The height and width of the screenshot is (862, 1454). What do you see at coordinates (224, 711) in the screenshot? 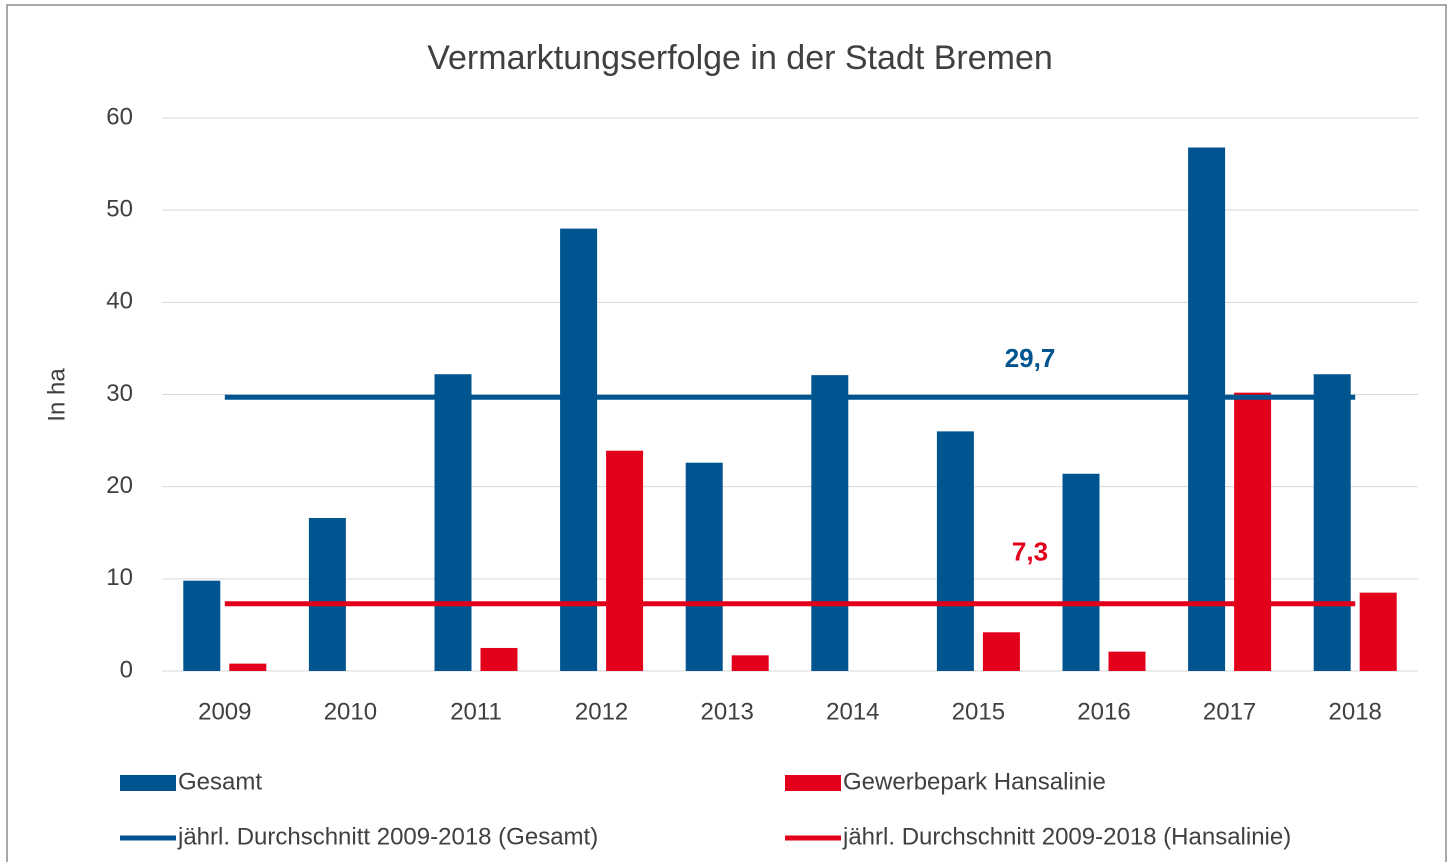
I see `x-tick-label: 2009` at bounding box center [224, 711].